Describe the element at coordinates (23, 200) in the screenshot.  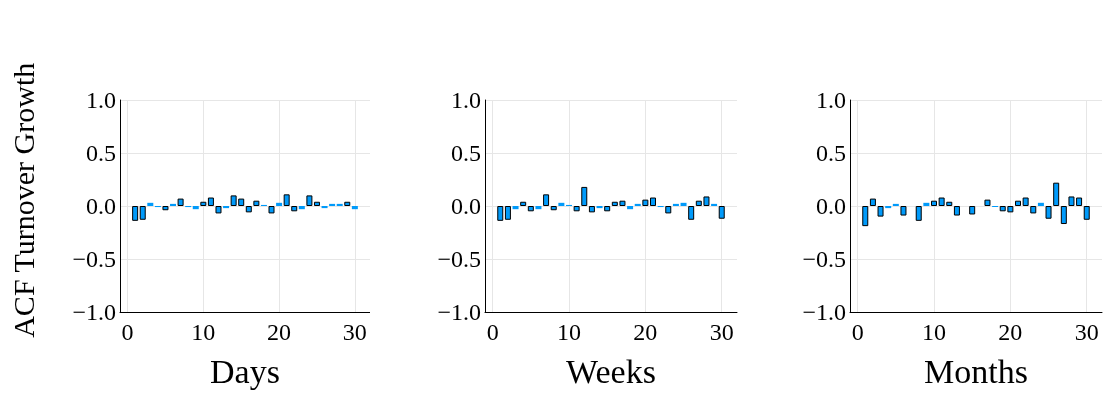
I see `y-axis-title: ACF Turnover Growth` at that location.